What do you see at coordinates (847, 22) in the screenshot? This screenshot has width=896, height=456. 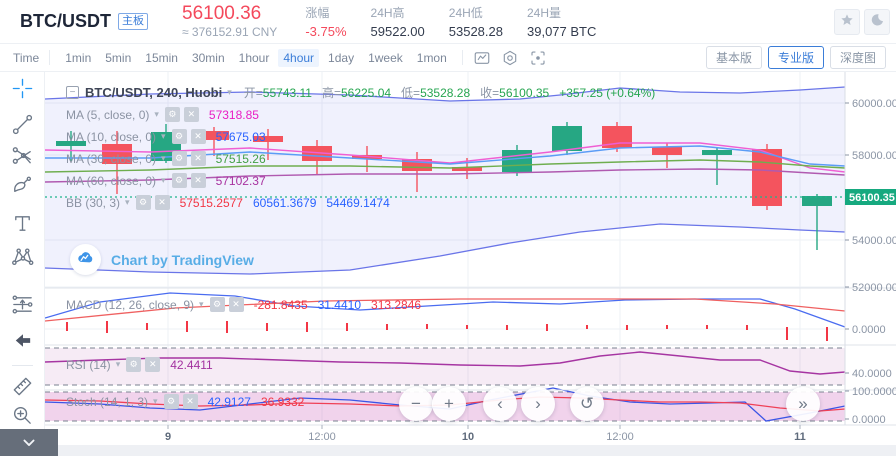 I see `favorite-button` at bounding box center [847, 22].